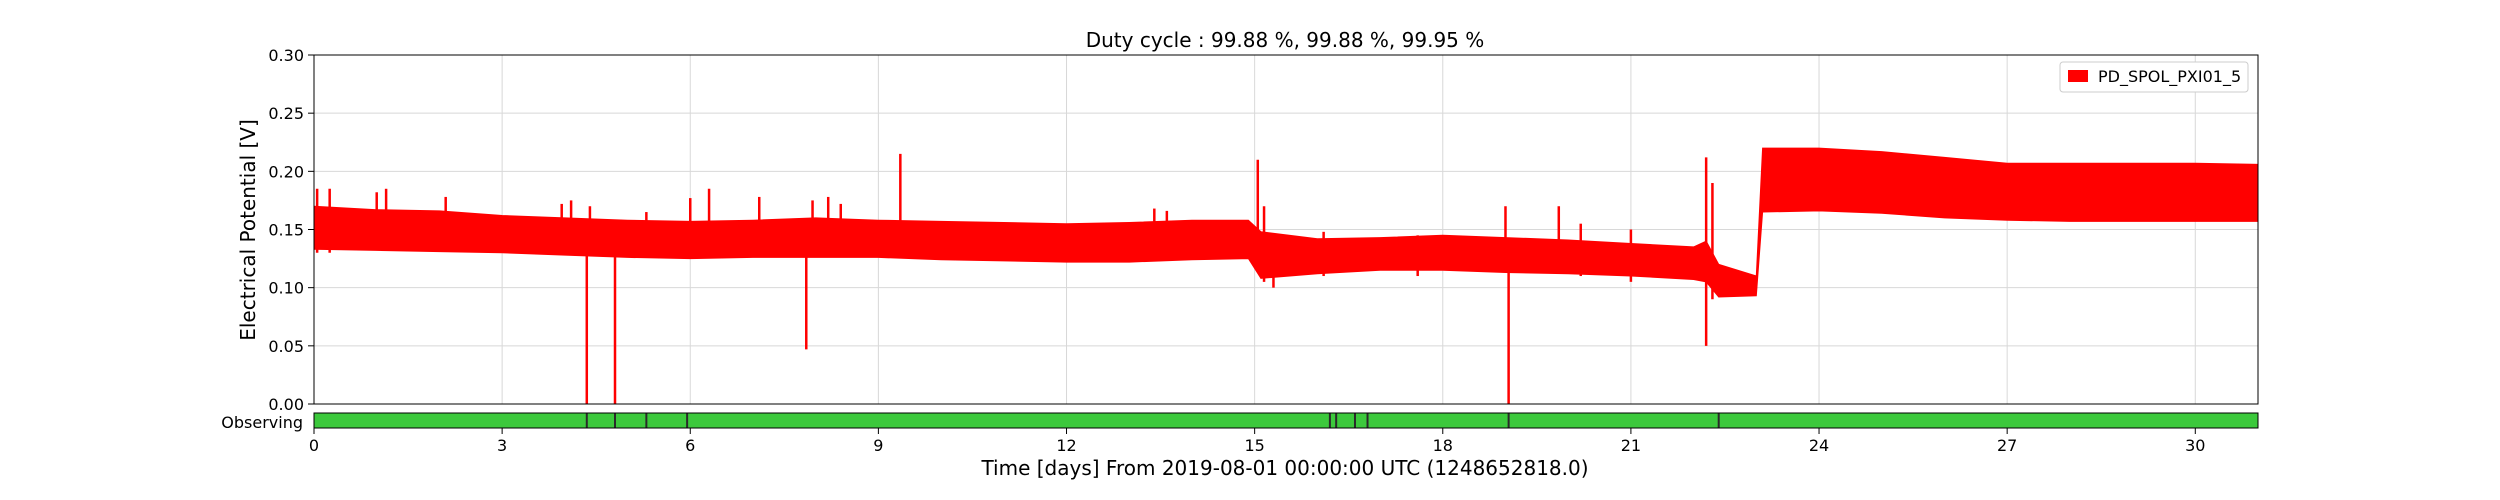 This screenshot has height=500, width=2500. I want to click on x-tick-label: 27, so click(2007, 445).